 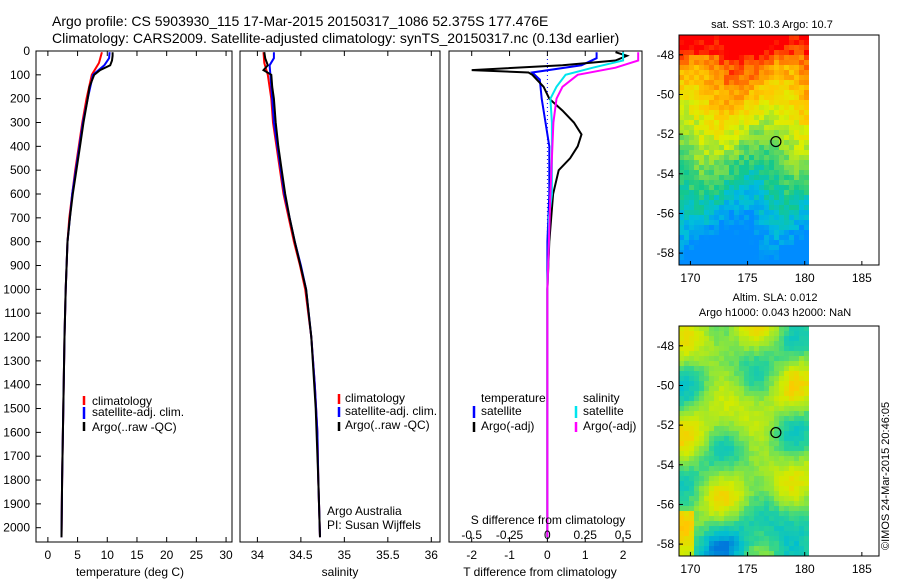 I want to click on depth-tick-label: 100, so click(x=20, y=75).